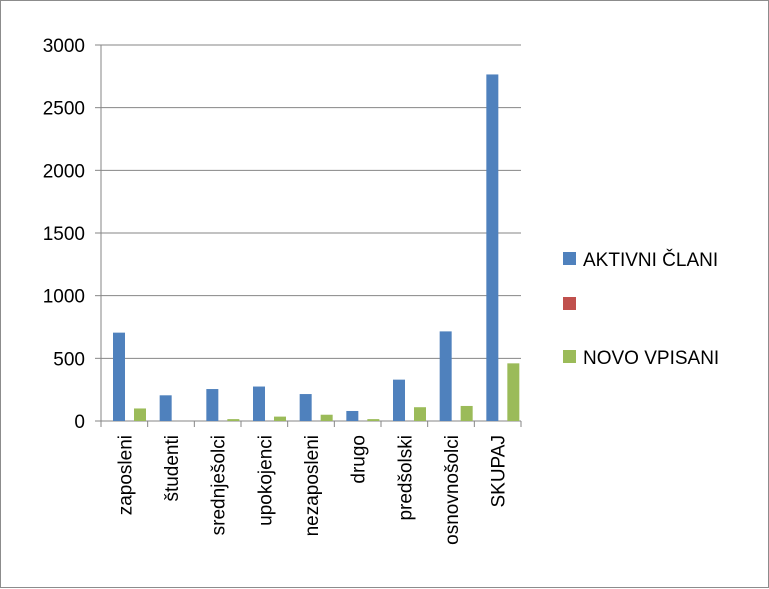 Image resolution: width=769 pixels, height=589 pixels. Describe the element at coordinates (452, 490) in the screenshot. I see `category-label: osnovnošolci` at that location.